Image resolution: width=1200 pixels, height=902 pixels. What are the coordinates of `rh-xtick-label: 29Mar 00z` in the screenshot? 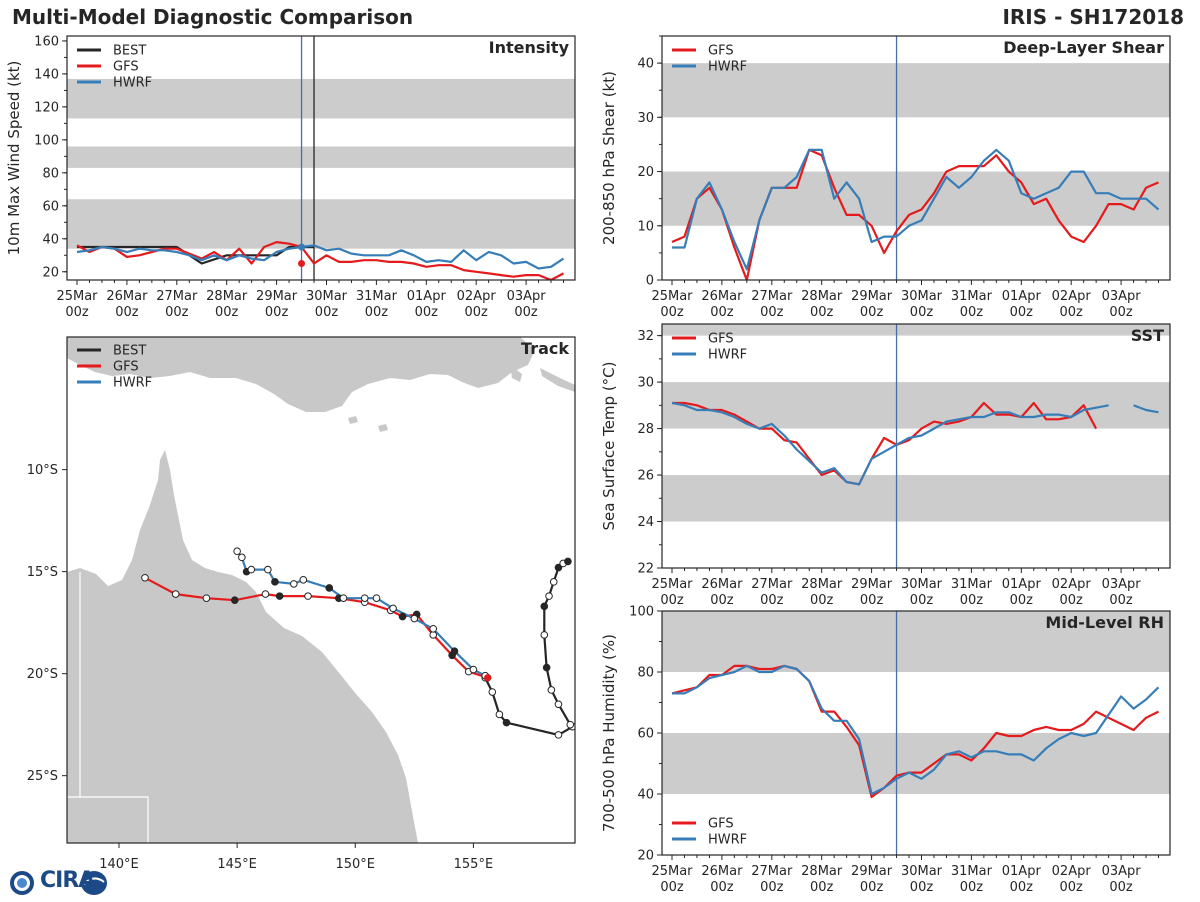 It's located at (872, 879).